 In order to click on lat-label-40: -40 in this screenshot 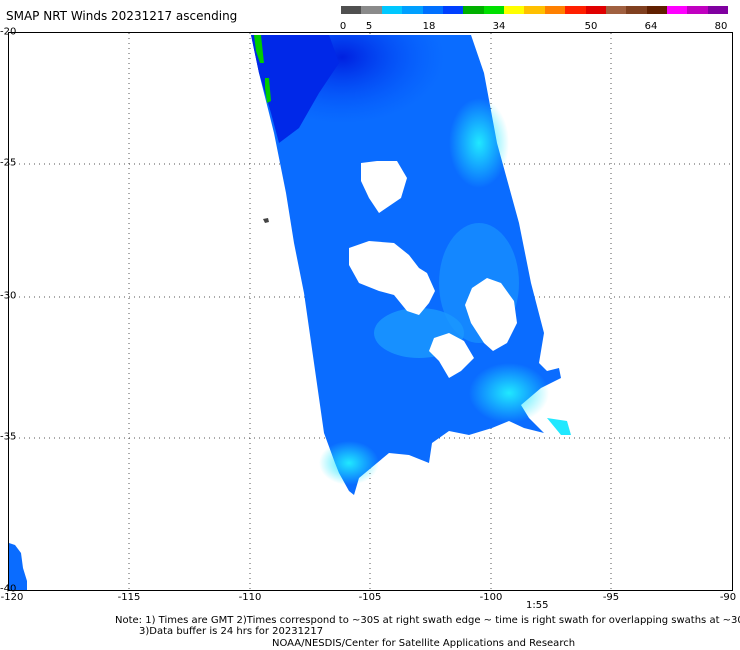, I will do `click(8, 589)`.